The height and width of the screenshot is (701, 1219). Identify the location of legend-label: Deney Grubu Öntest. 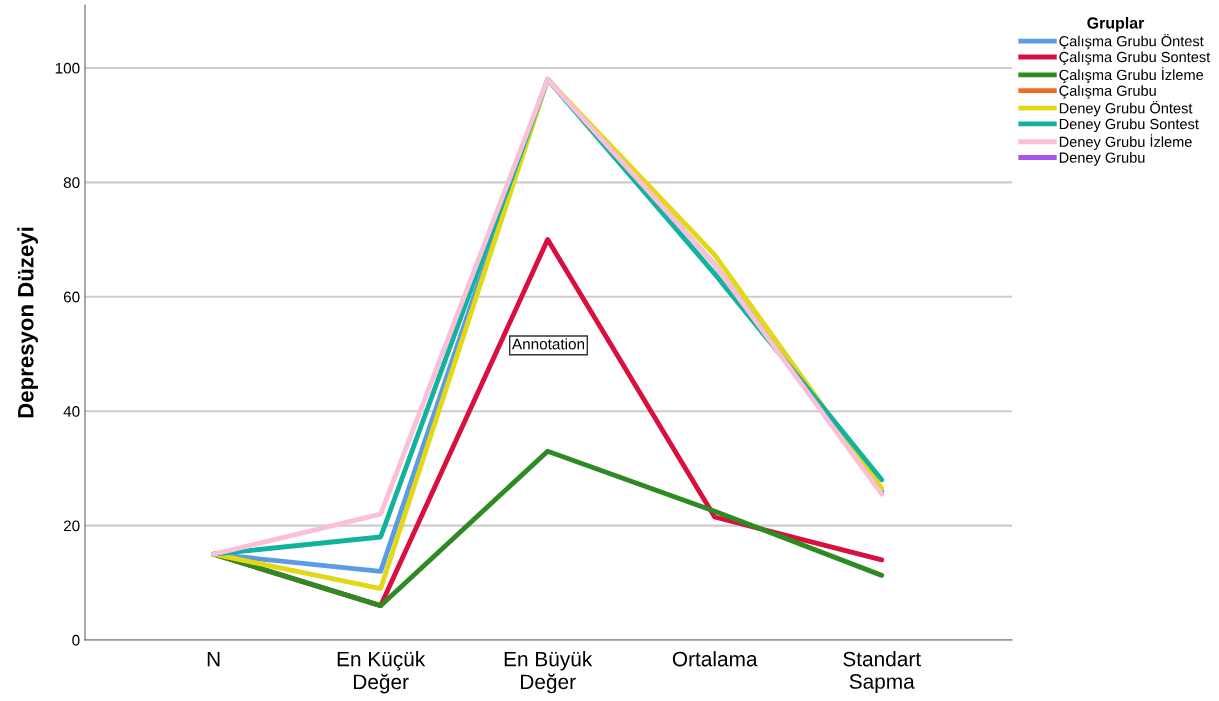
(1126, 109).